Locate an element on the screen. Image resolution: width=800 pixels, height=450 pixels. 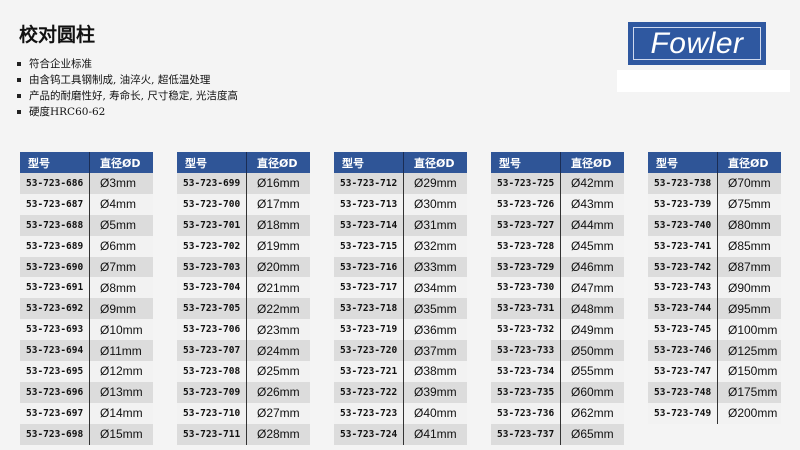
diameter-cell: Ø100mm is located at coordinates (753, 329).